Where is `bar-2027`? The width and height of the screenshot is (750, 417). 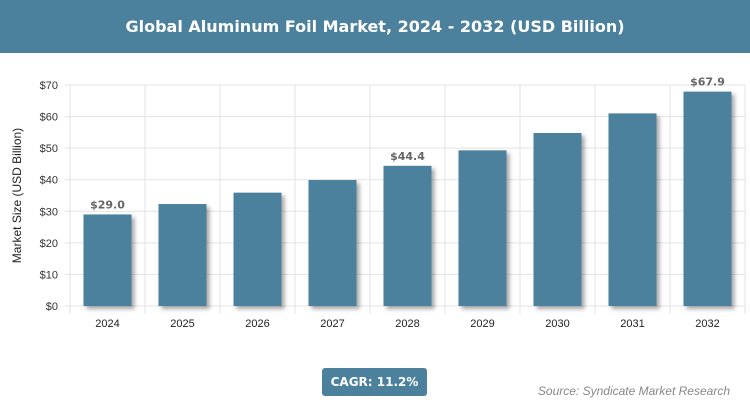
bar-2027 is located at coordinates (332, 243).